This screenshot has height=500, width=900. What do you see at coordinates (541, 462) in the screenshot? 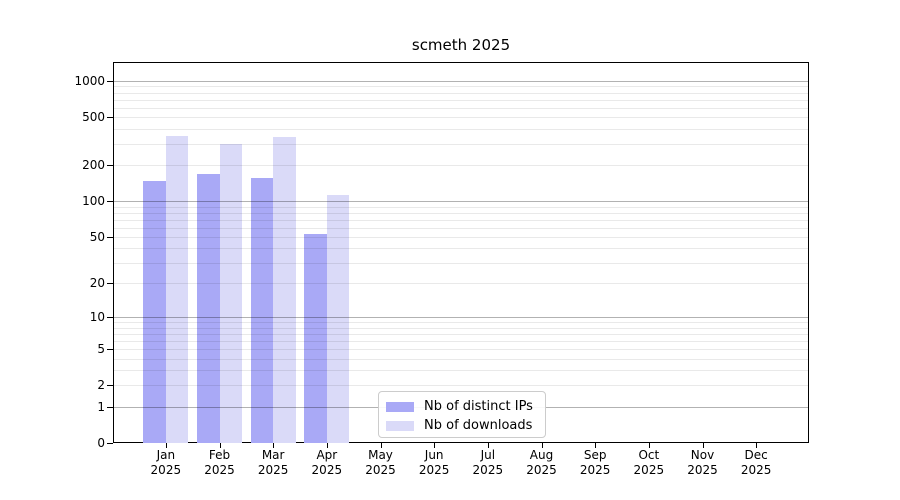
I see `x-tick-label: Aug 2025` at bounding box center [541, 462].